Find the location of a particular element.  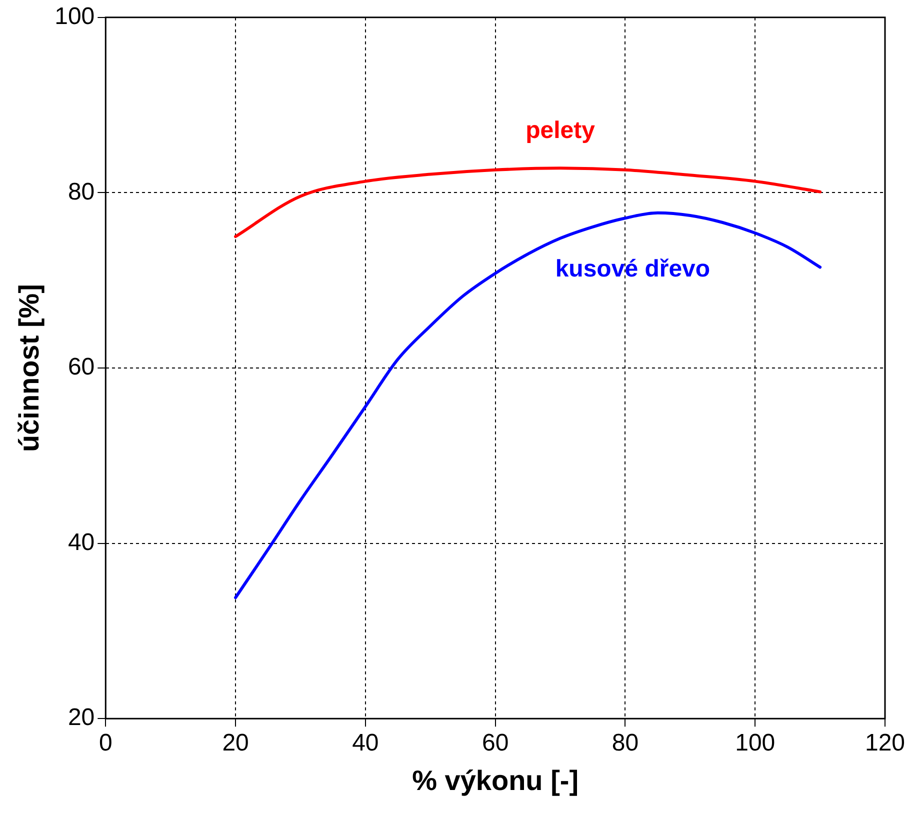

x-axis-title: % výkonu [-] is located at coordinates (495, 780).